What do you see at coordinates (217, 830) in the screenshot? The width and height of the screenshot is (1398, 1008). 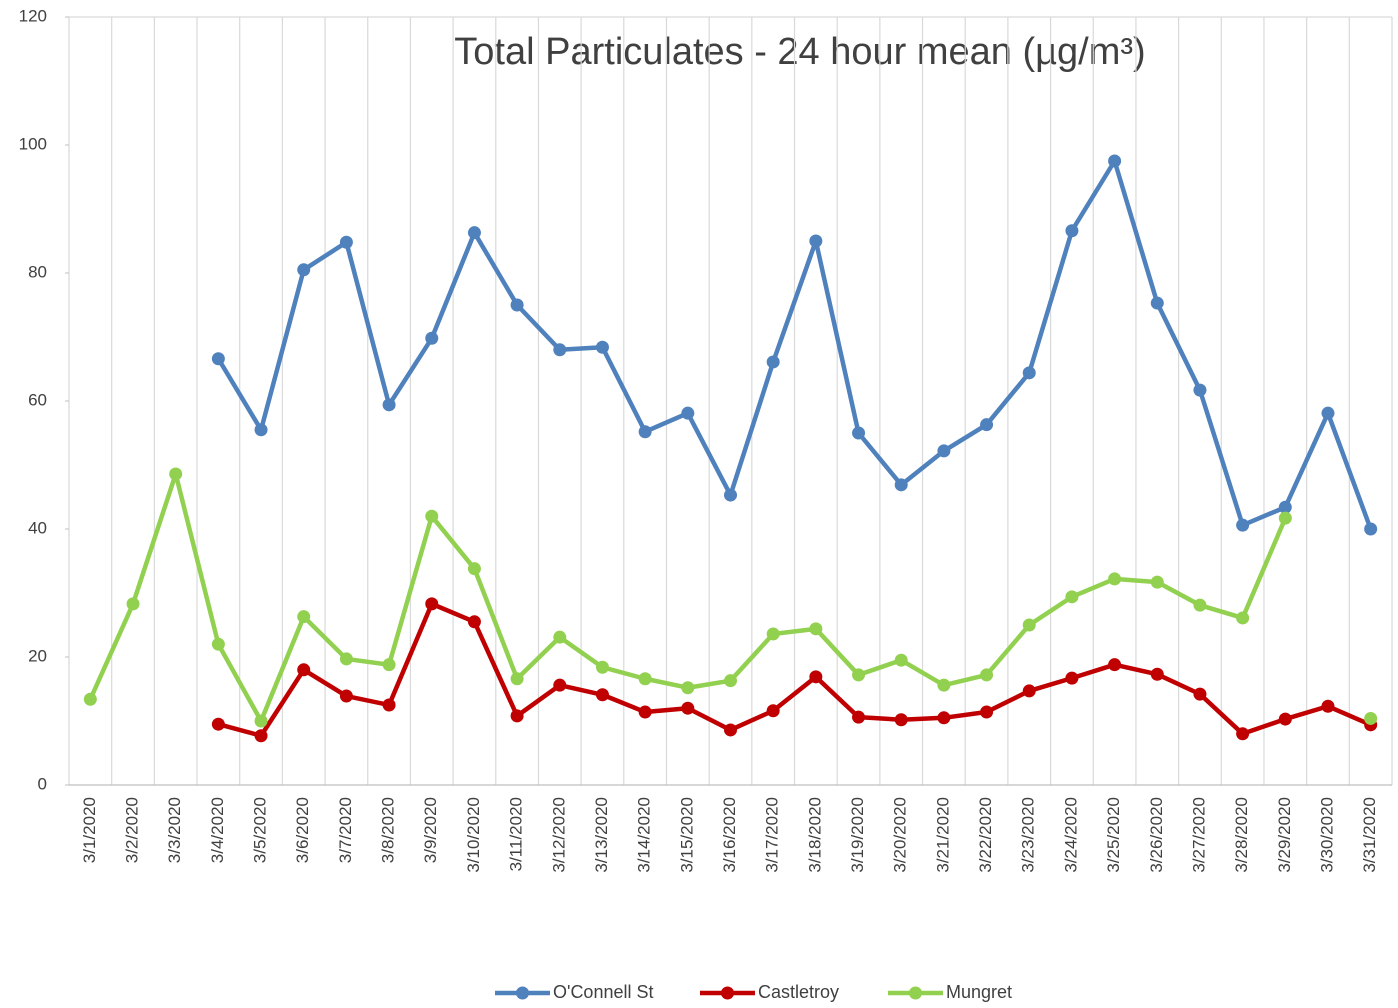 I see `x-tick-label: 3/4/2020` at bounding box center [217, 830].